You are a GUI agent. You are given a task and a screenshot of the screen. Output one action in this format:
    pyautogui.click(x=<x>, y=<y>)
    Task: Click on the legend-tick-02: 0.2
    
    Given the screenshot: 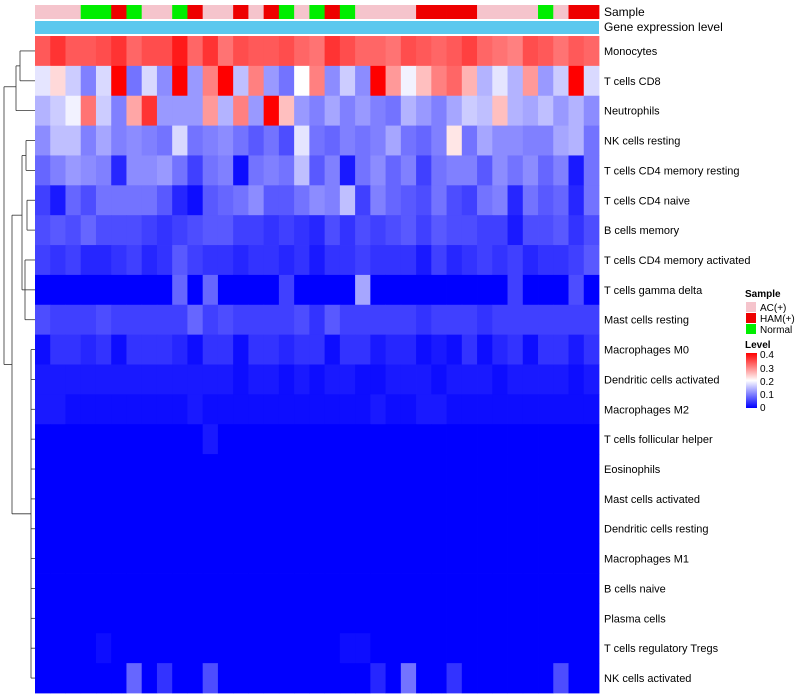 What is the action you would take?
    pyautogui.click(x=767, y=382)
    